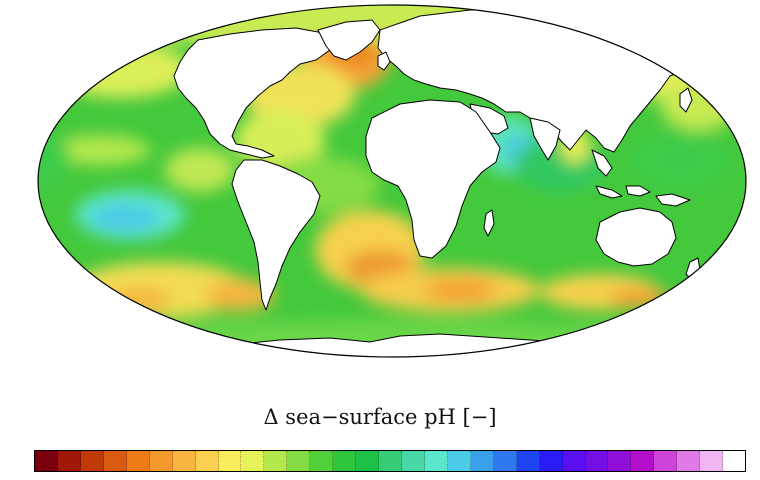 The height and width of the screenshot is (480, 760). Describe the element at coordinates (545, 139) in the screenshot. I see `indian-subcontinent` at that location.